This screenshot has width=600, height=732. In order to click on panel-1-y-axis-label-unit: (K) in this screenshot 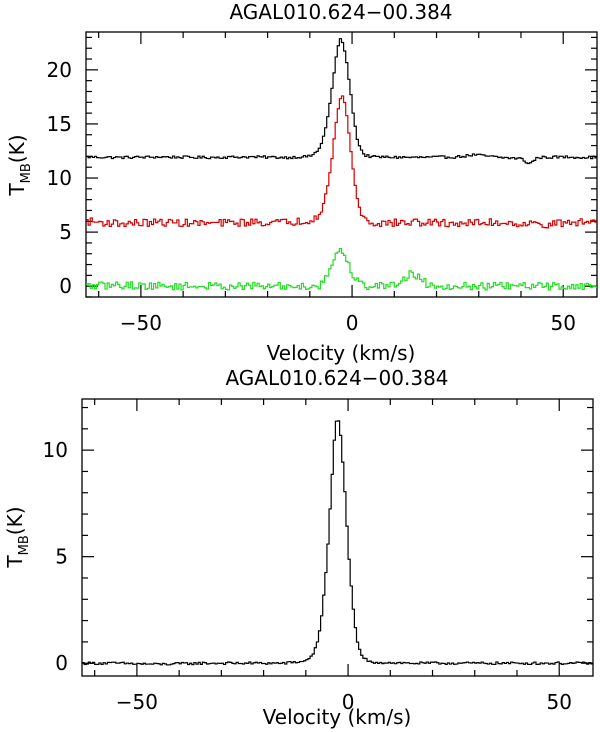, I will do `click(17, 148)`.